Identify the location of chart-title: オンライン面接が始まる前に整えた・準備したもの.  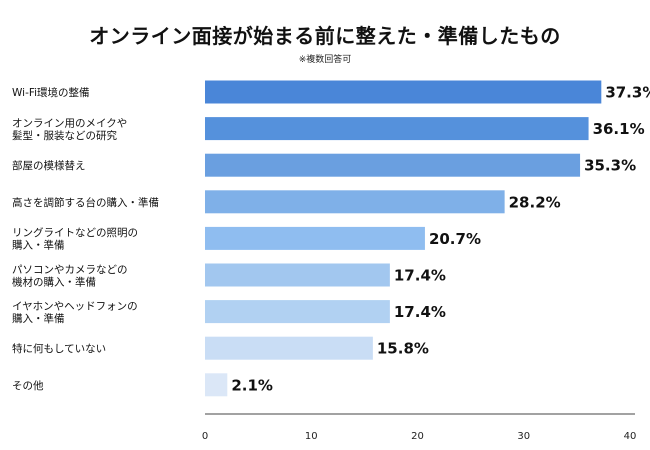
(325, 36).